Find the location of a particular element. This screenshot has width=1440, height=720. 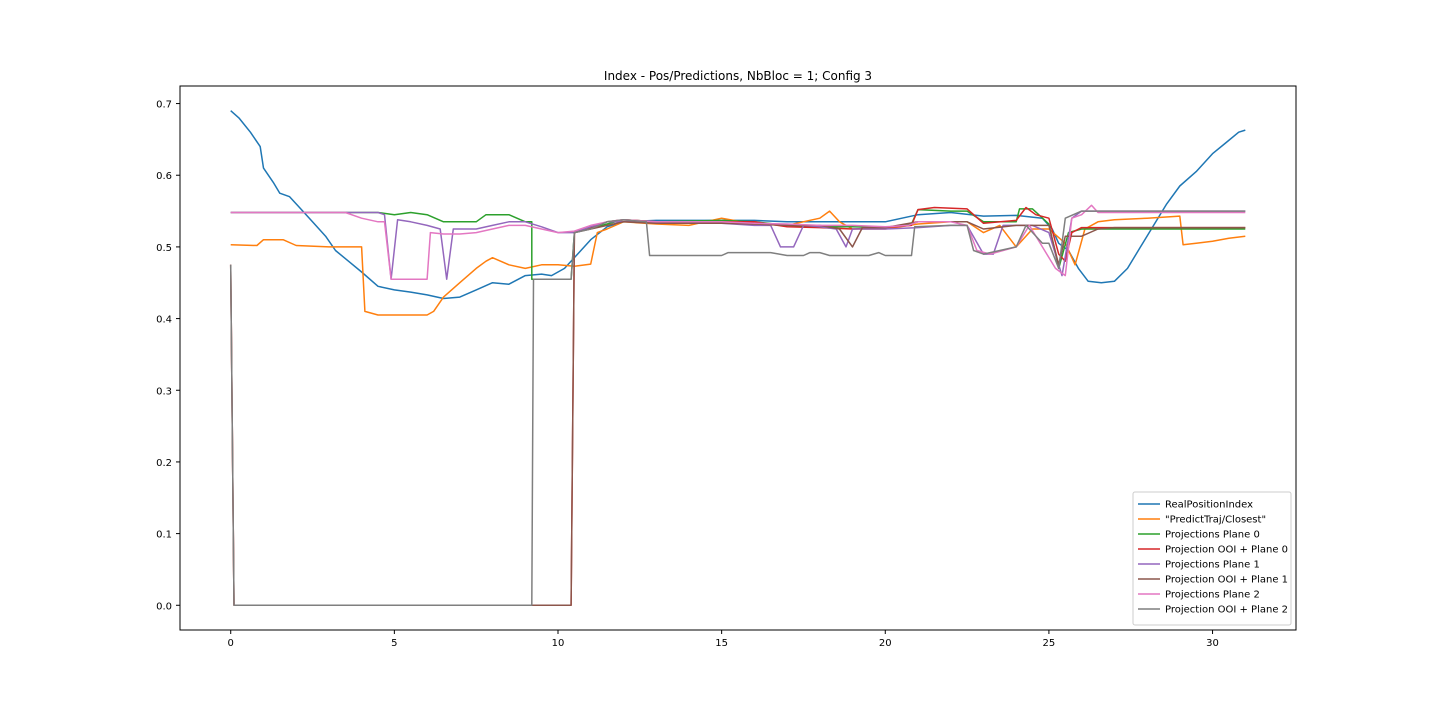

legend-box is located at coordinates (1212, 558).